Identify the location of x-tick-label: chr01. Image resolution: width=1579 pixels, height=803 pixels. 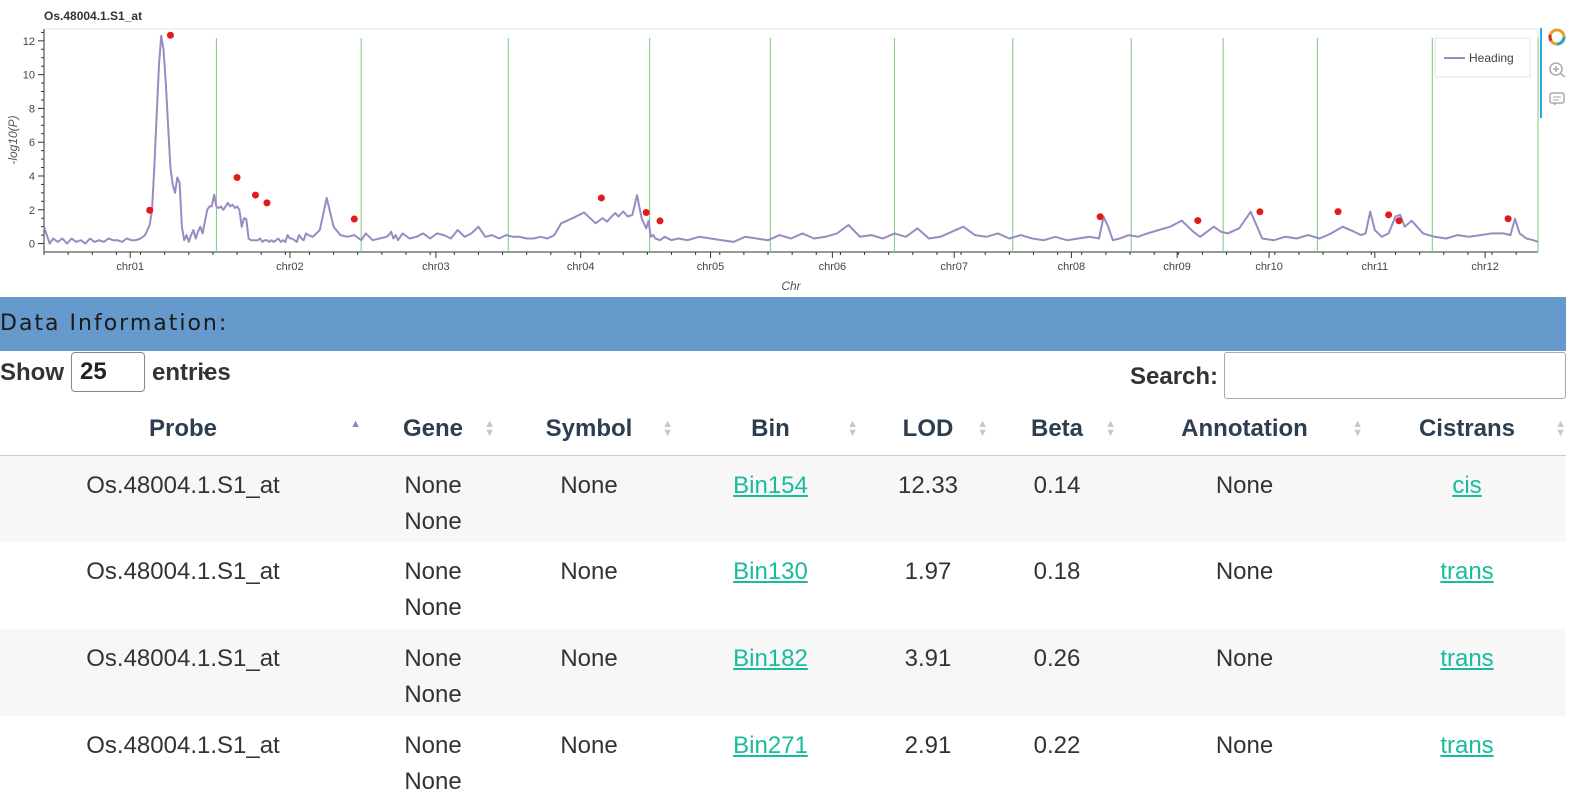
(130, 267).